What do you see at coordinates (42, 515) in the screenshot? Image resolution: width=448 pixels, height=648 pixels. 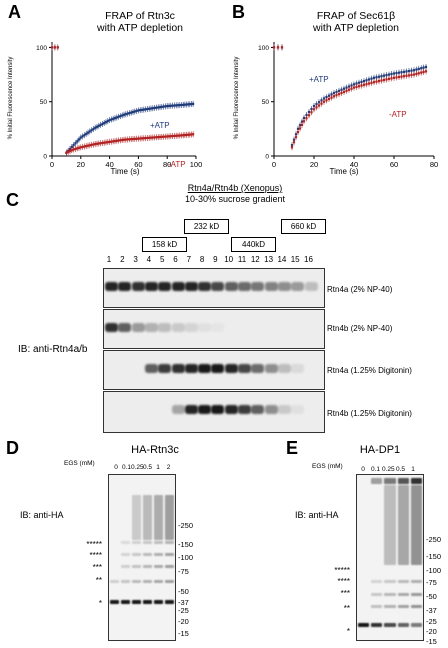 I see `panel-d-ib-label: IB: anti-HA` at bounding box center [42, 515].